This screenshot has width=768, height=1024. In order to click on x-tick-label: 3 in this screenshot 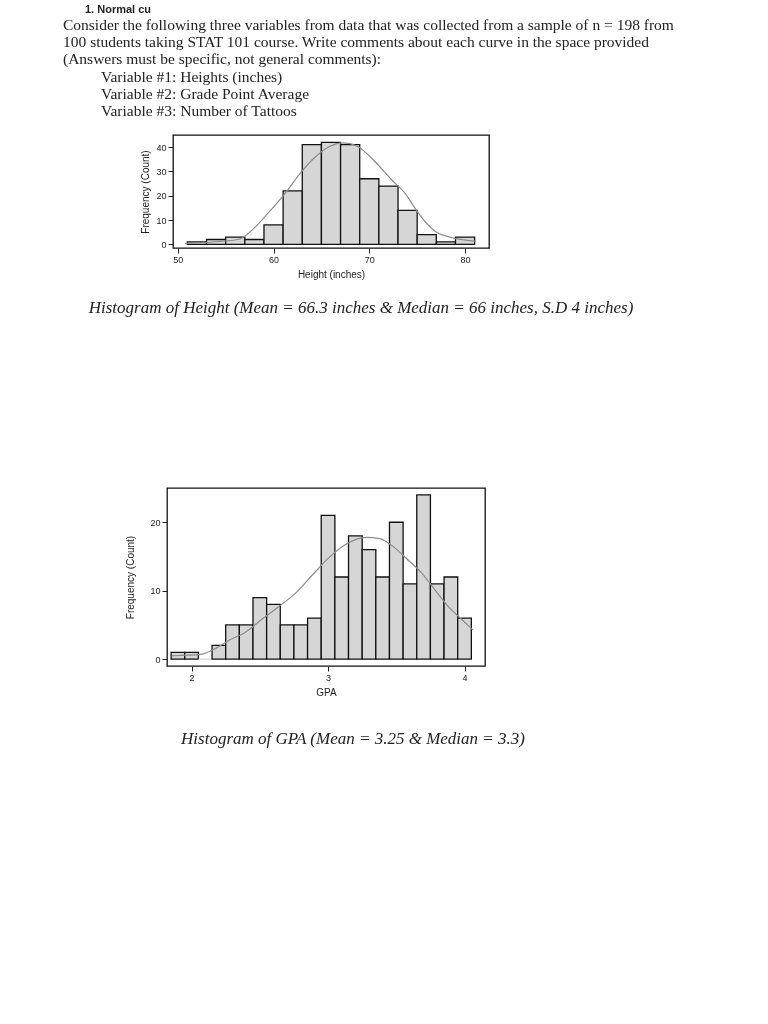, I will do `click(329, 677)`.